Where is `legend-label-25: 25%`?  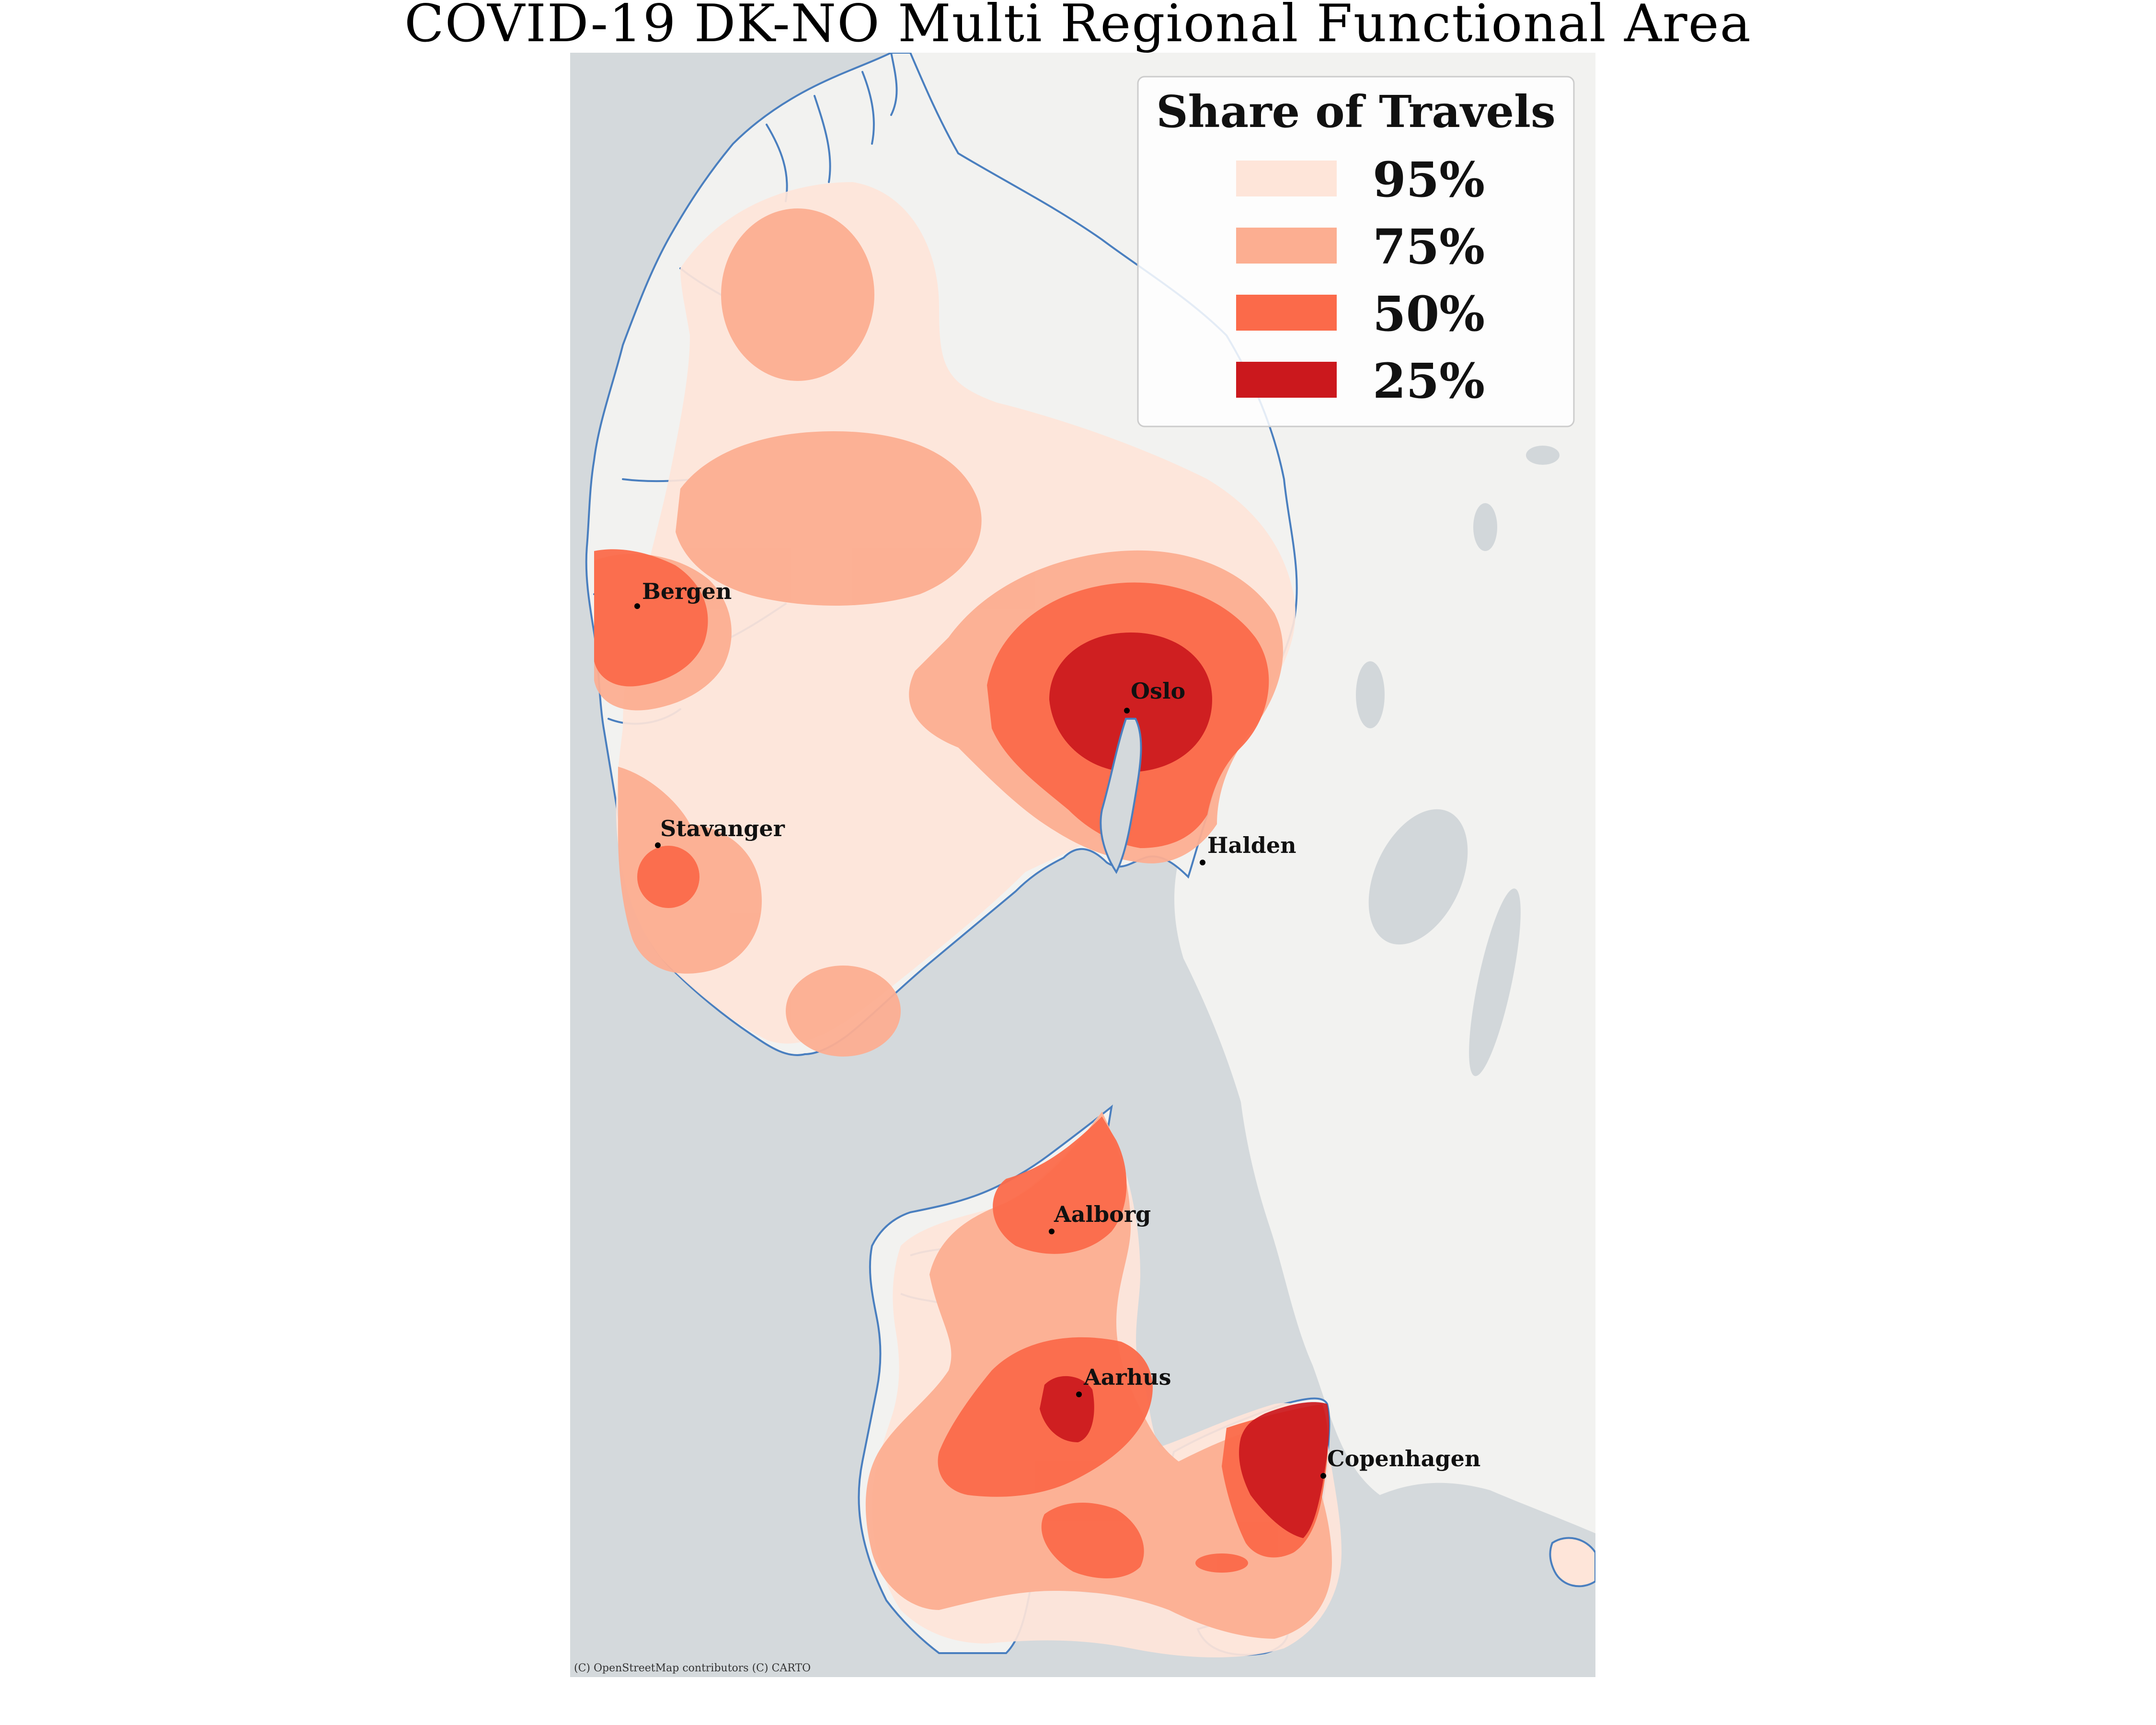
legend-label-25: 25% is located at coordinates (1429, 381).